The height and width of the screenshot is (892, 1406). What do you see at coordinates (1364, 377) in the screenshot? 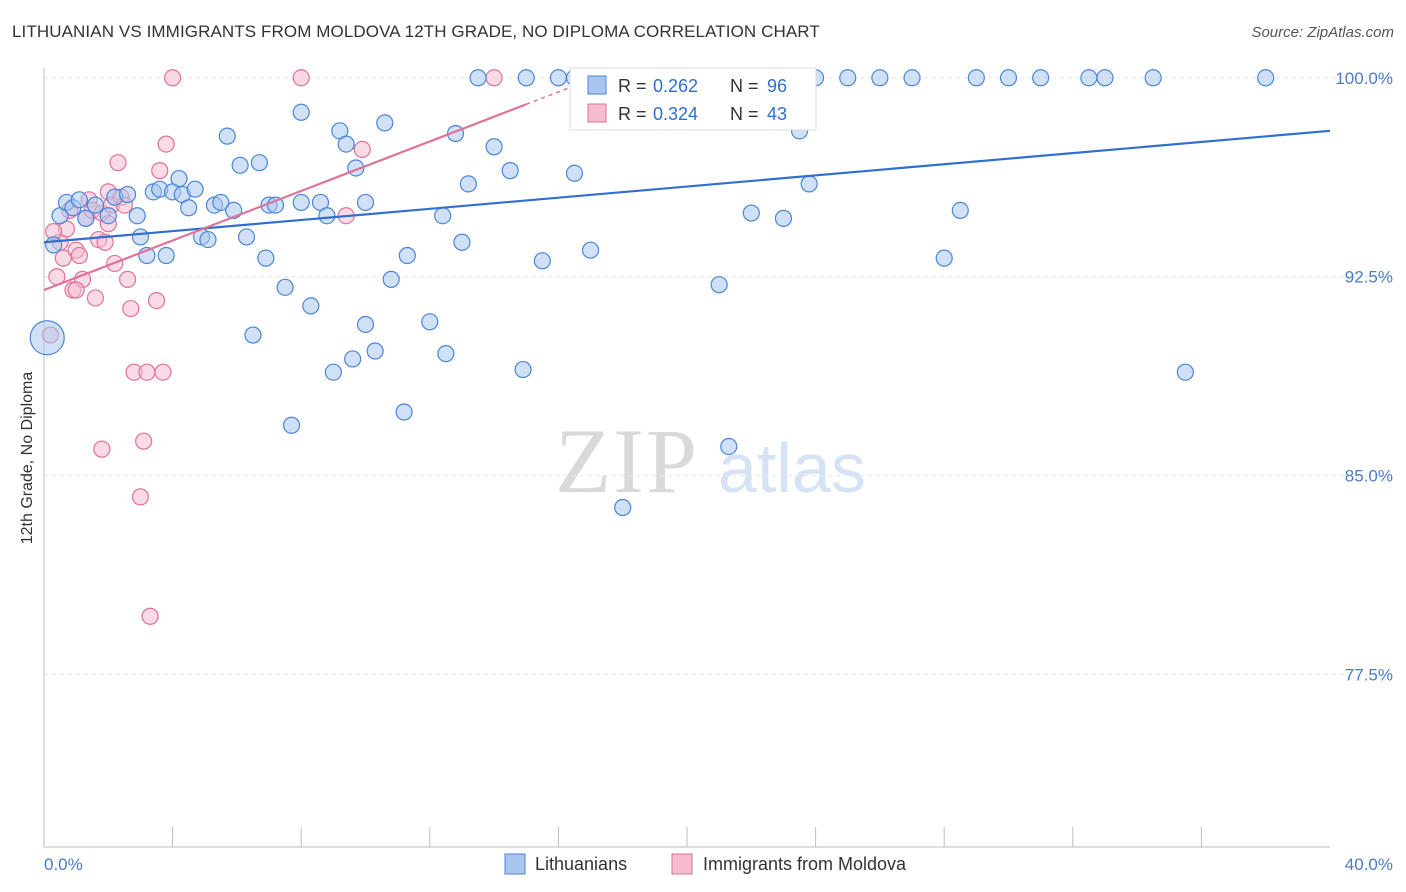
I see `y-tick-labels: 77.5% 85.0% 92.5% 100.0%` at bounding box center [1364, 377].